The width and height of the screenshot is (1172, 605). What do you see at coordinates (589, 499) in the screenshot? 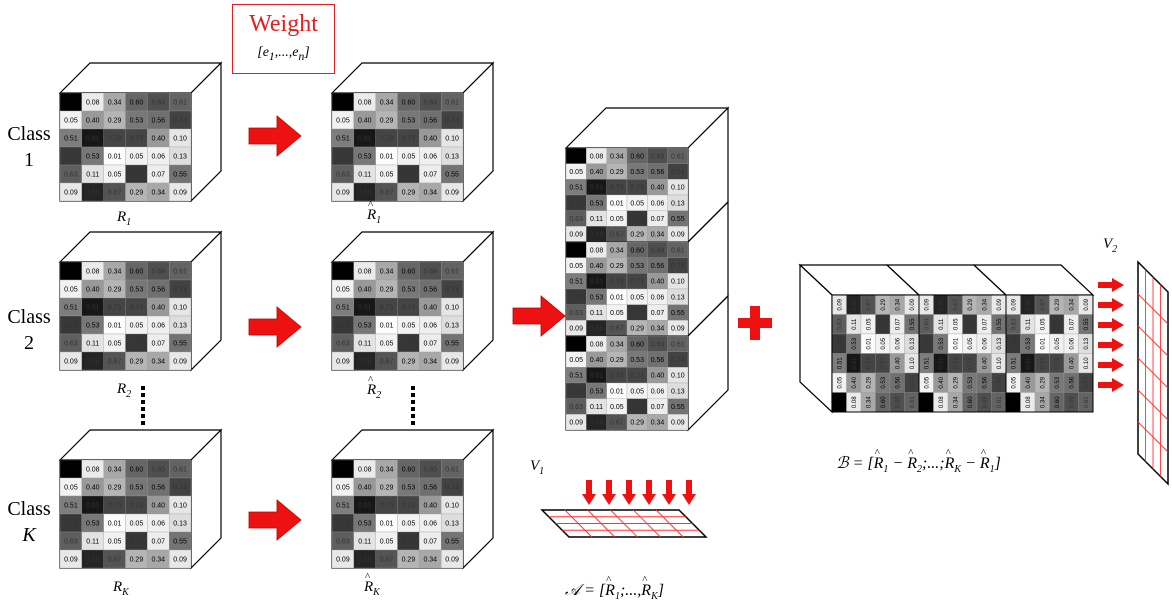
I see `v1-down-arrow-head` at bounding box center [589, 499].